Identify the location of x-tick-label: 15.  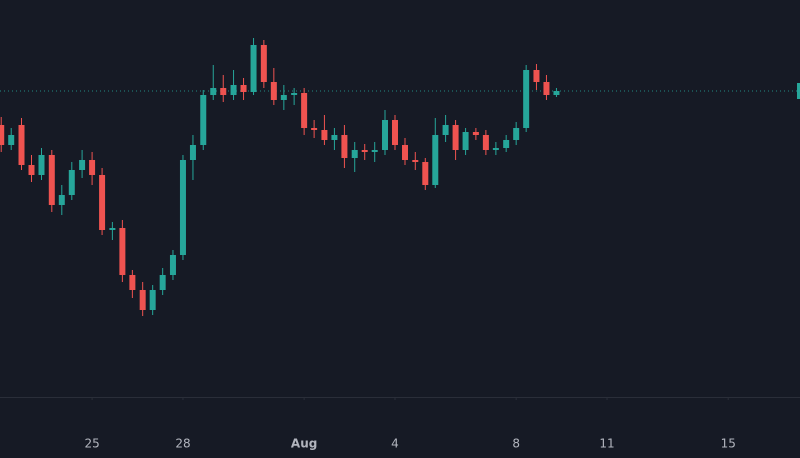
(728, 444).